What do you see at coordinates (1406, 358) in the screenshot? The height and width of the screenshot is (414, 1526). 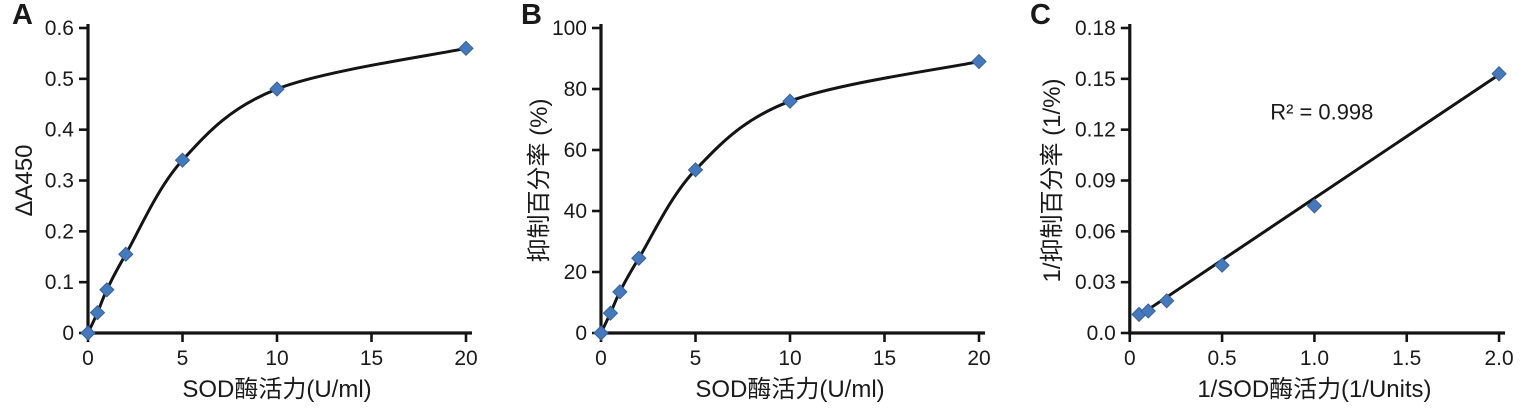 I see `x-tick-label: 1.5` at bounding box center [1406, 358].